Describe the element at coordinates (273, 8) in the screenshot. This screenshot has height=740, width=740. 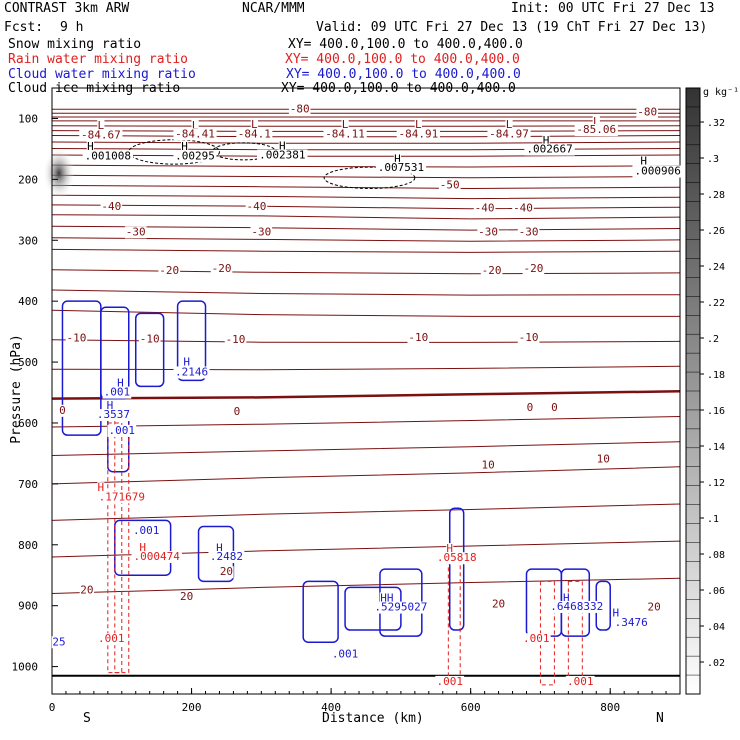
I see `center-title: NCAR/MMM` at that location.